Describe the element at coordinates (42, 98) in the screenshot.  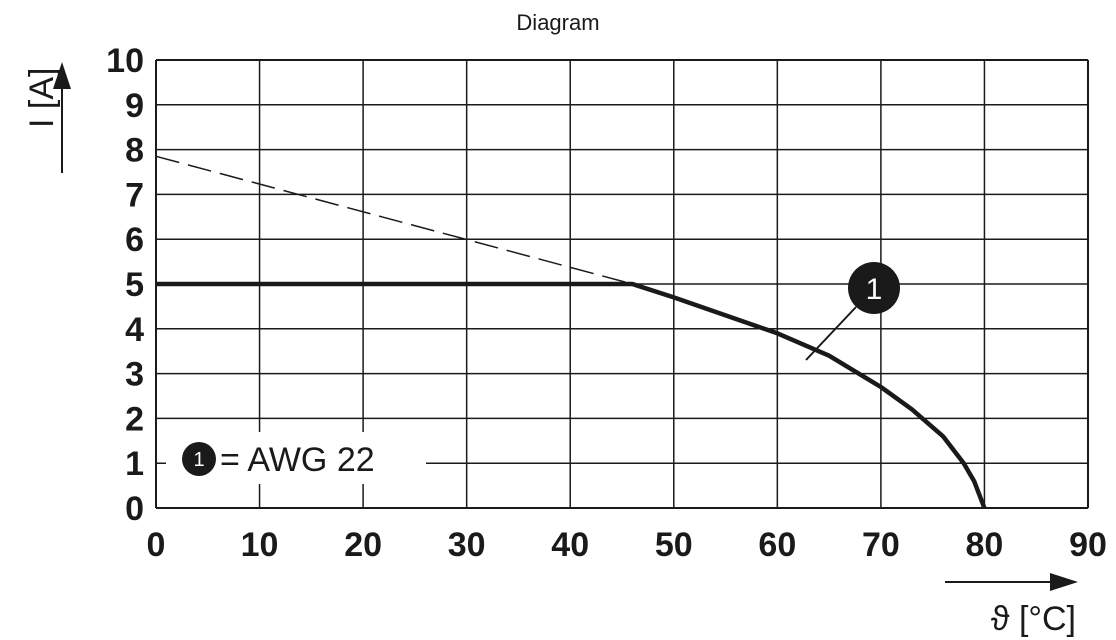
I see `y-axis-label: I [A]` at that location.